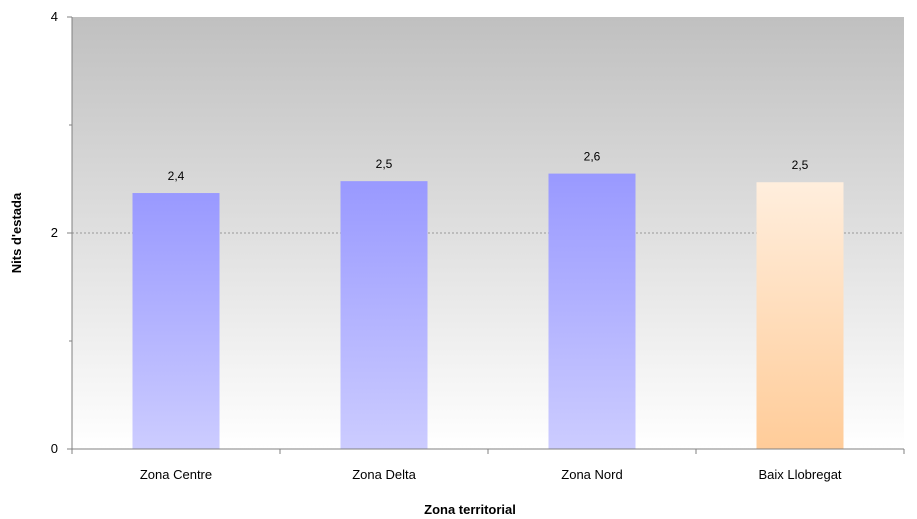  Describe the element at coordinates (470, 509) in the screenshot. I see `x-axis-title: Zona territorial` at that location.